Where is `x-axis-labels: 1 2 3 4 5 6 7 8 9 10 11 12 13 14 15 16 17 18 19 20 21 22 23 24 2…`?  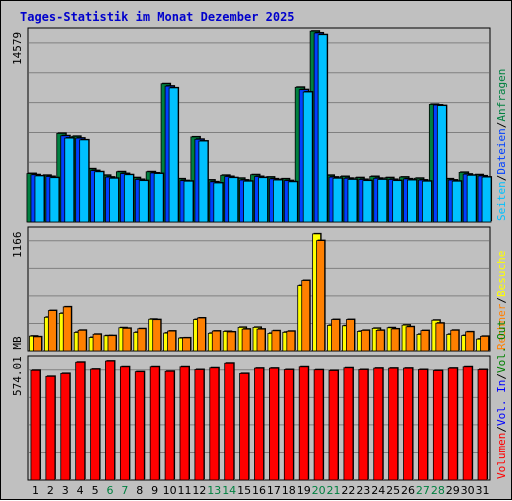 x-axis-labels: 1 2 3 4 5 6 7 8 9 10 11 12 13 14 15 16 17 18 19 20 21 22 23 24 2… is located at coordinates (261, 490).